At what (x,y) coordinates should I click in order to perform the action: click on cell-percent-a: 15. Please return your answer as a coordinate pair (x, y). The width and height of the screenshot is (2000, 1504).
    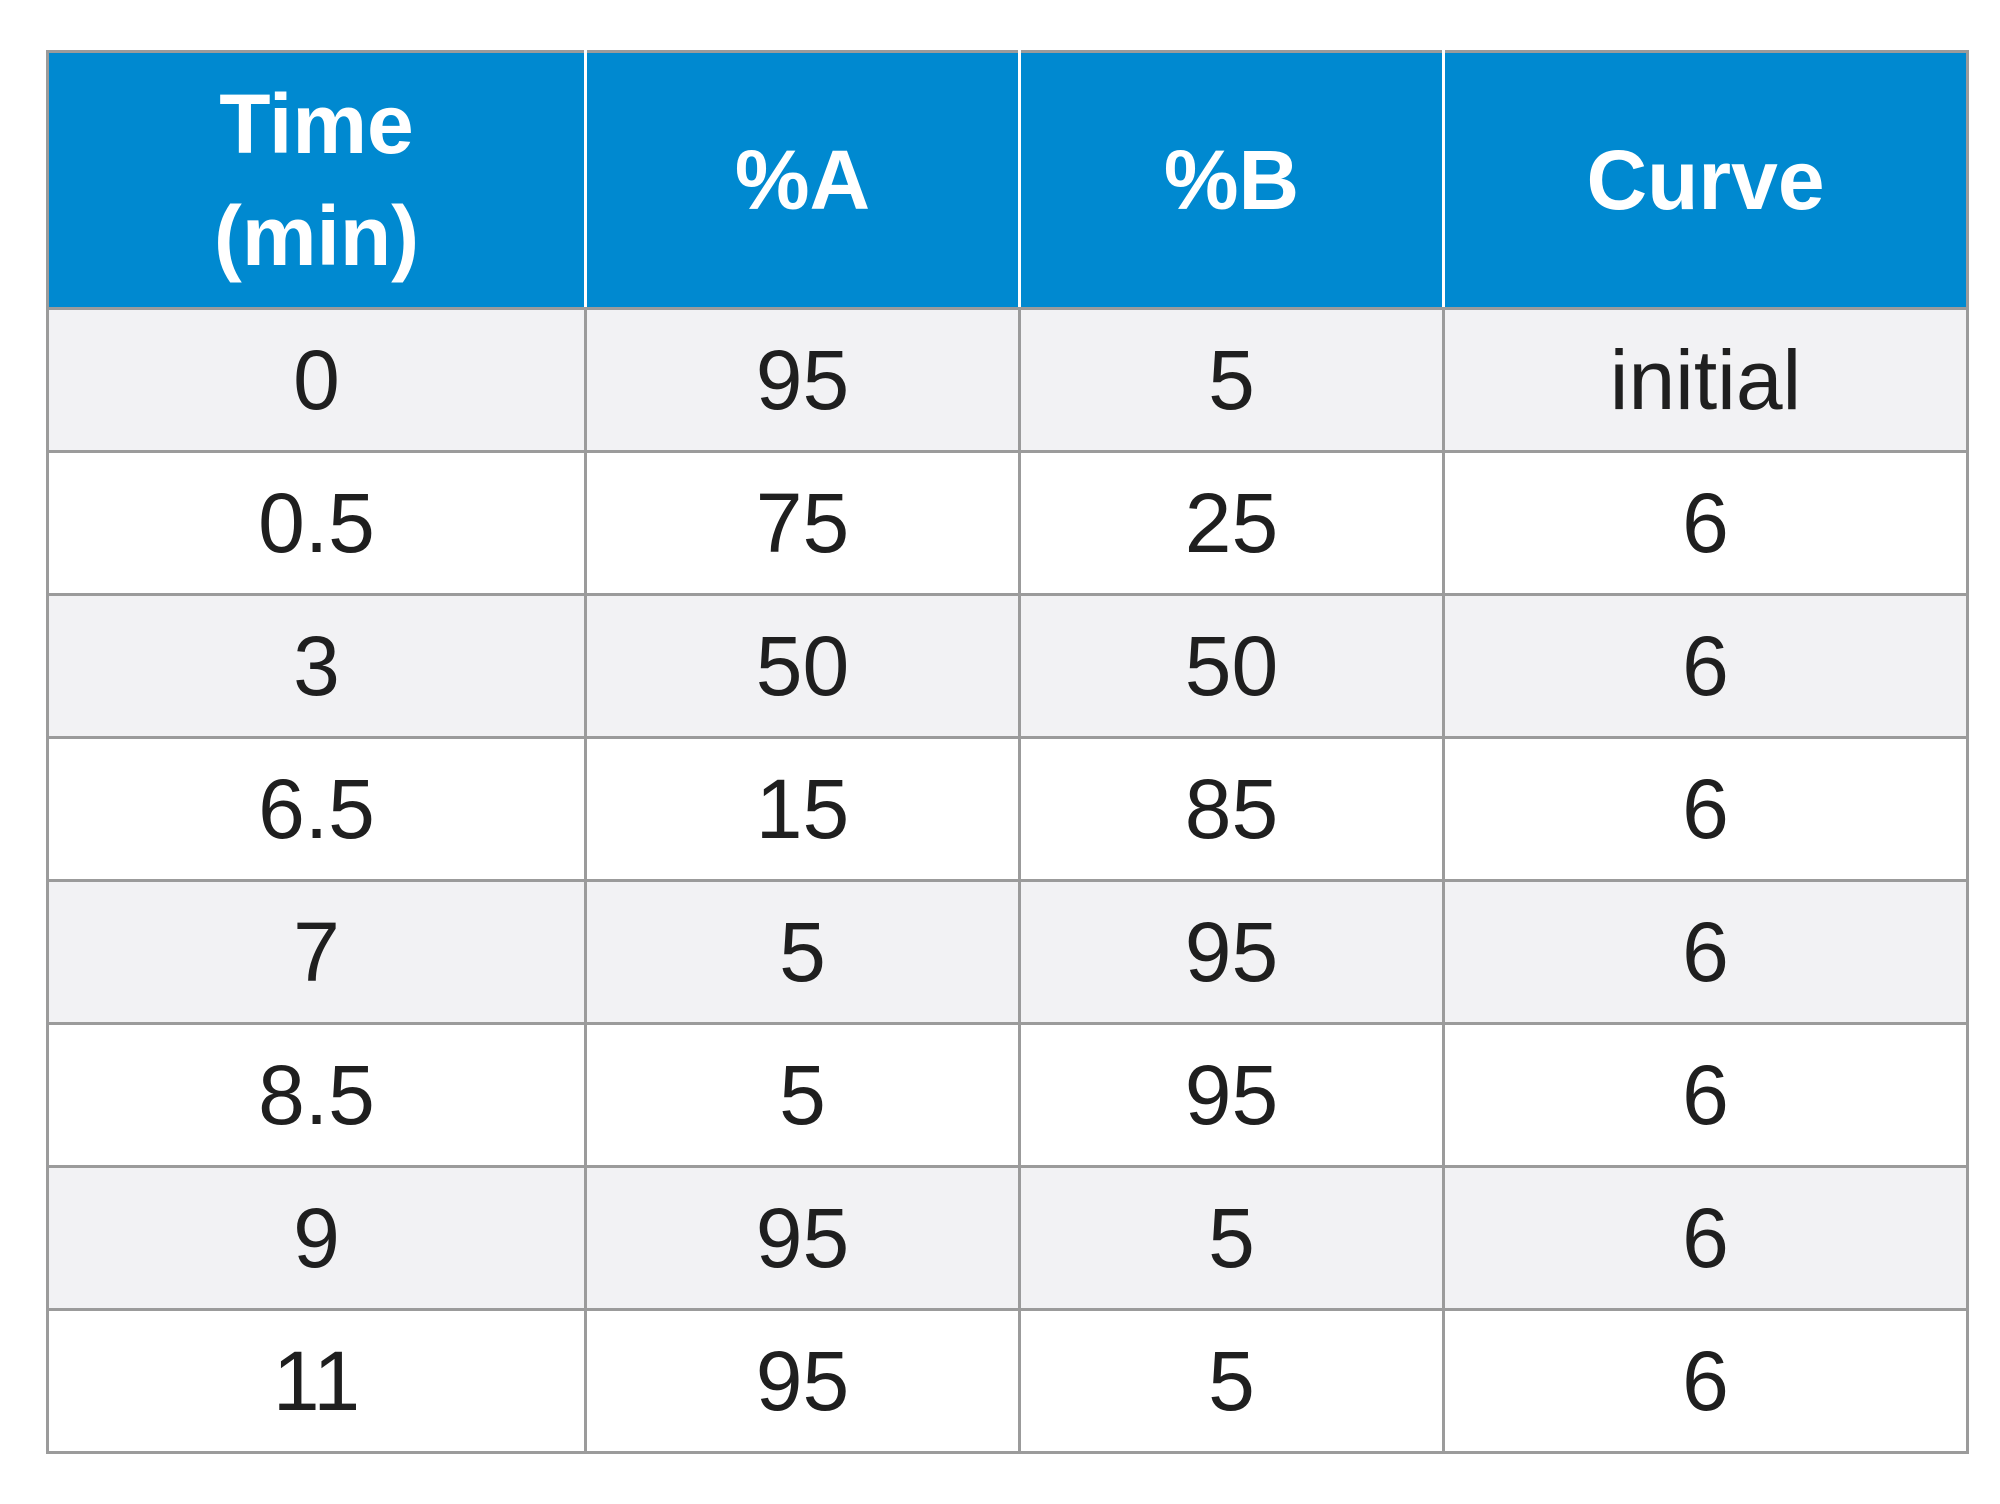
    Looking at the image, I should click on (802, 809).